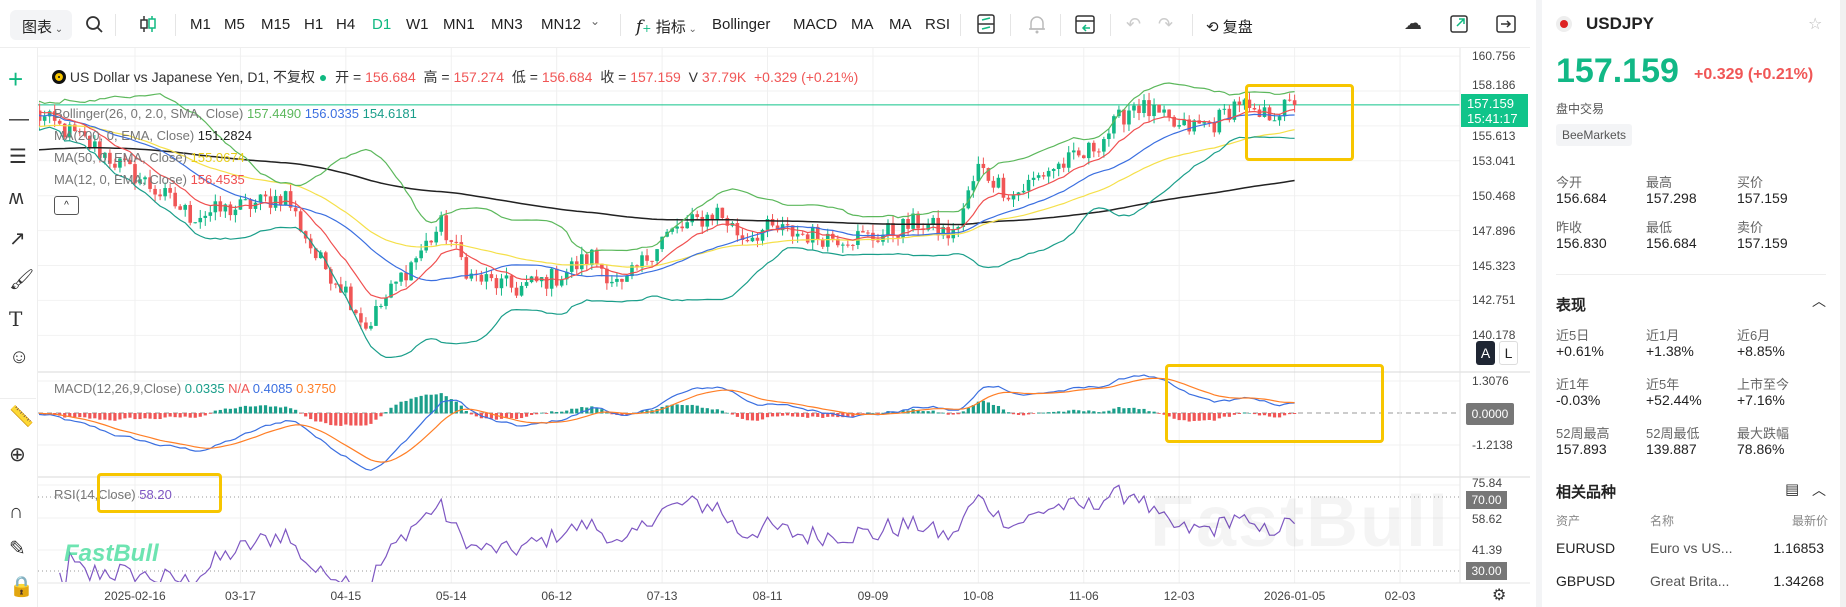 Image resolution: width=1846 pixels, height=607 pixels. I want to click on chart-menu-label: 图表, so click(37, 27).